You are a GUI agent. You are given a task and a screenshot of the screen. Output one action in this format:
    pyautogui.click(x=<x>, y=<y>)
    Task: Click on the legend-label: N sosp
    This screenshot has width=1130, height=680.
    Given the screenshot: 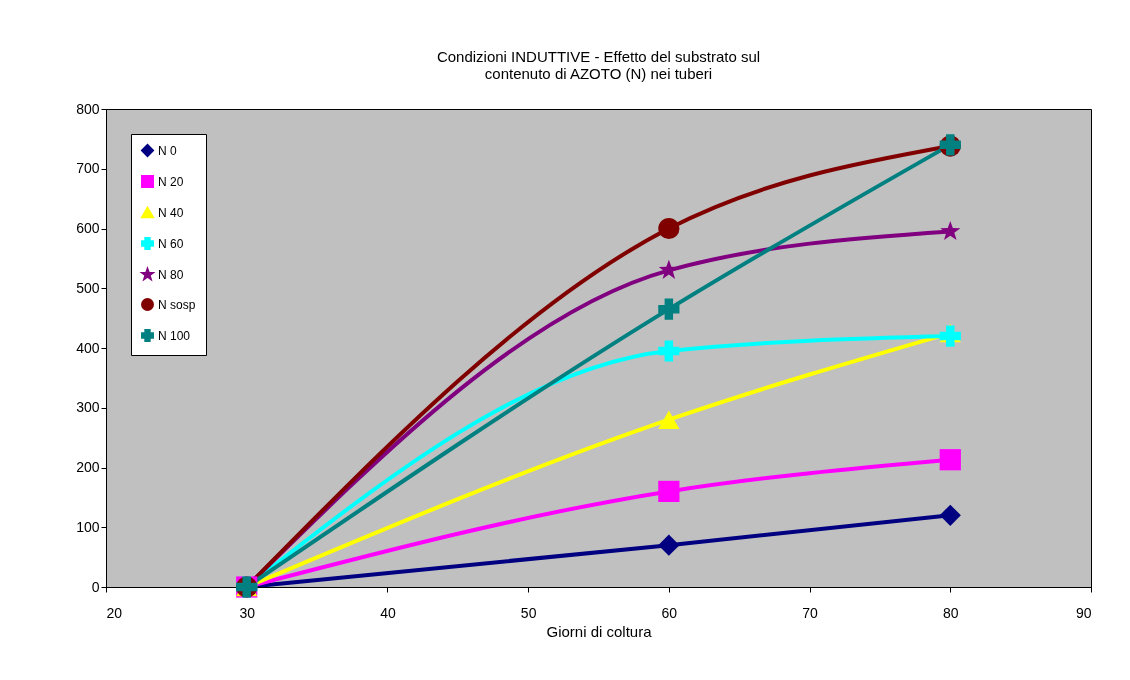 What is the action you would take?
    pyautogui.click(x=177, y=304)
    